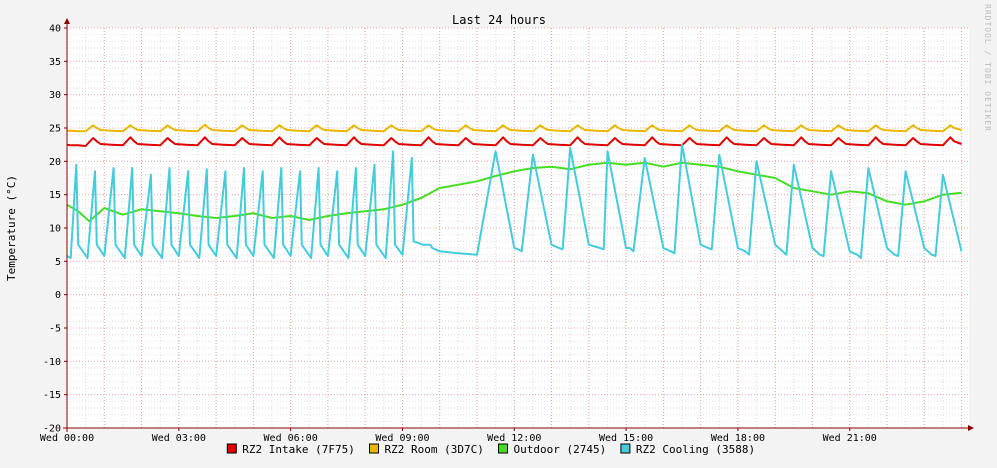  What do you see at coordinates (514, 438) in the screenshot?
I see `x-tick-label: Wed 12:00` at bounding box center [514, 438].